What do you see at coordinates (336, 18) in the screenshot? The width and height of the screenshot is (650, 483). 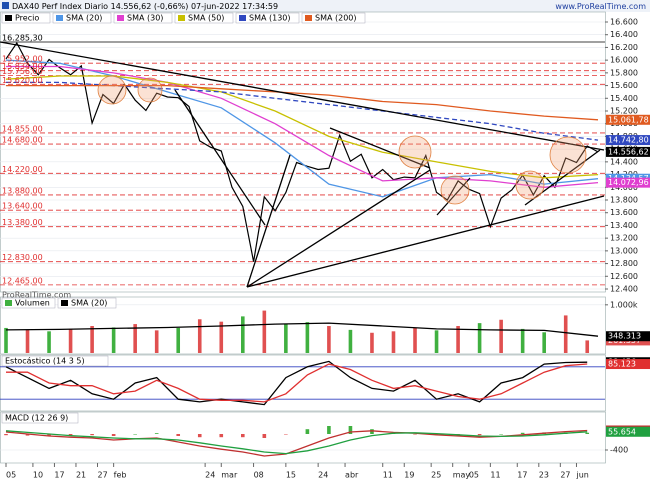 I see `legend-label: SMA (200)` at bounding box center [336, 18].